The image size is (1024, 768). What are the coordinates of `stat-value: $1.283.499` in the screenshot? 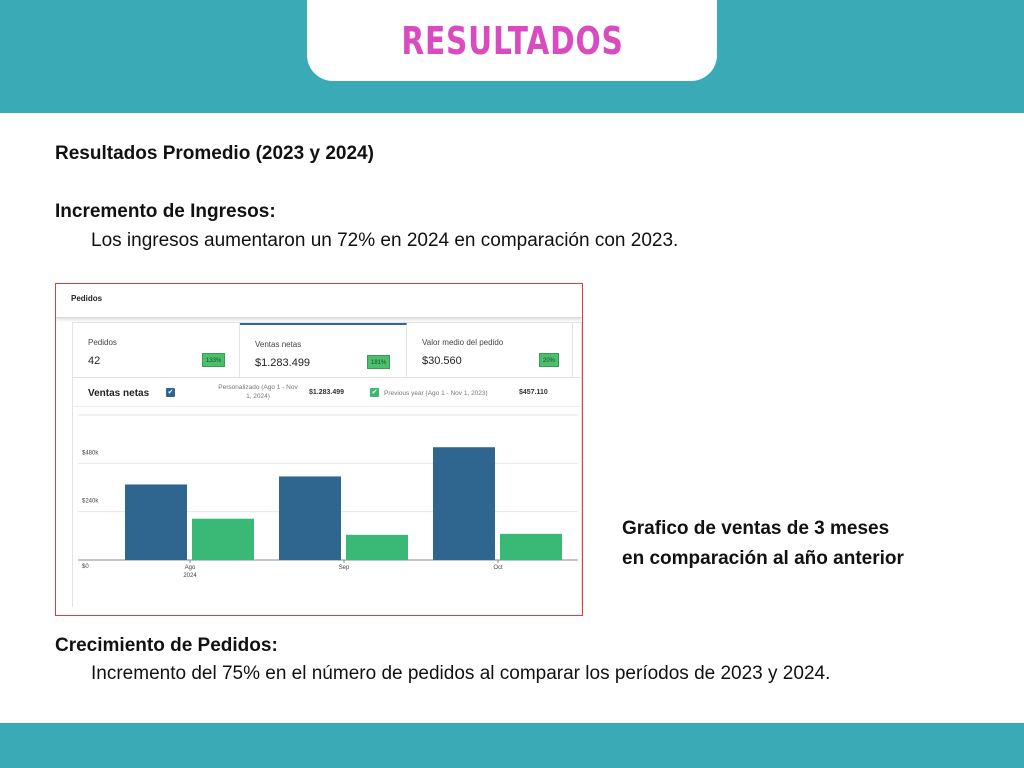 It's located at (283, 363).